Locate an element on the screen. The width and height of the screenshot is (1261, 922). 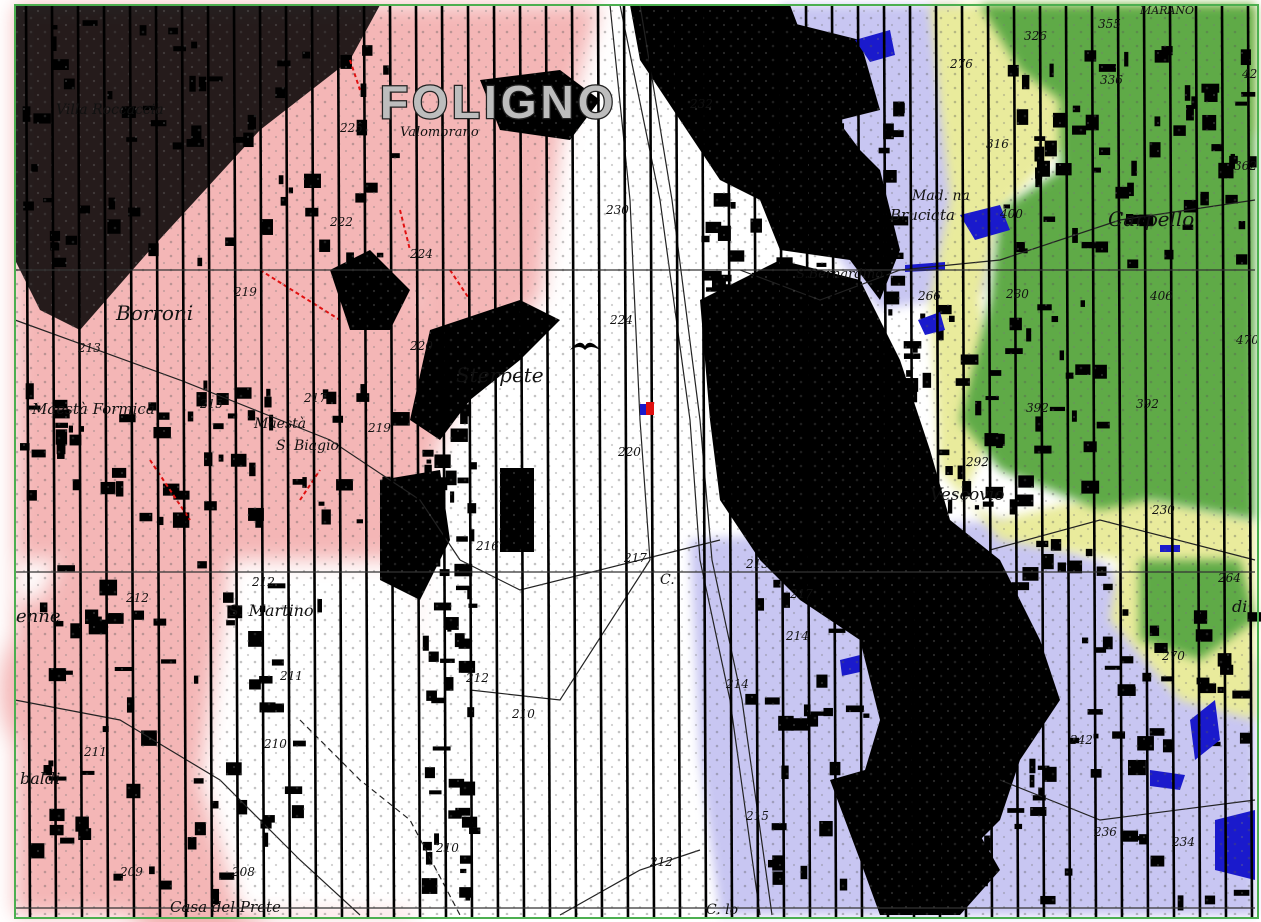
elevation-label: 213 is located at coordinates (757, 564).